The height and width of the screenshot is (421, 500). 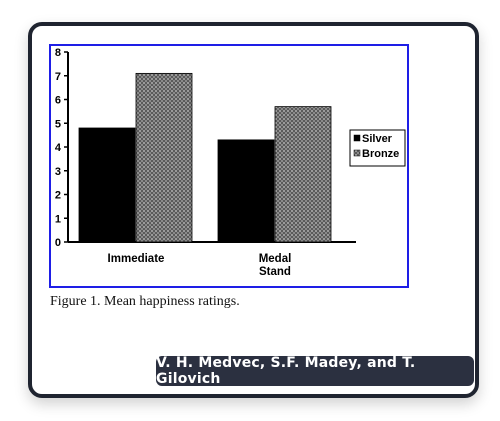 I want to click on y-tick-label: 4, so click(x=58, y=148).